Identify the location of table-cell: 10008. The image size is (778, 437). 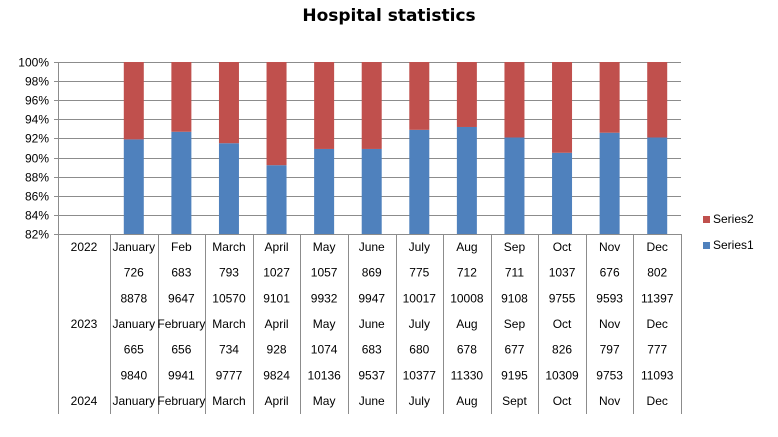
(467, 298).